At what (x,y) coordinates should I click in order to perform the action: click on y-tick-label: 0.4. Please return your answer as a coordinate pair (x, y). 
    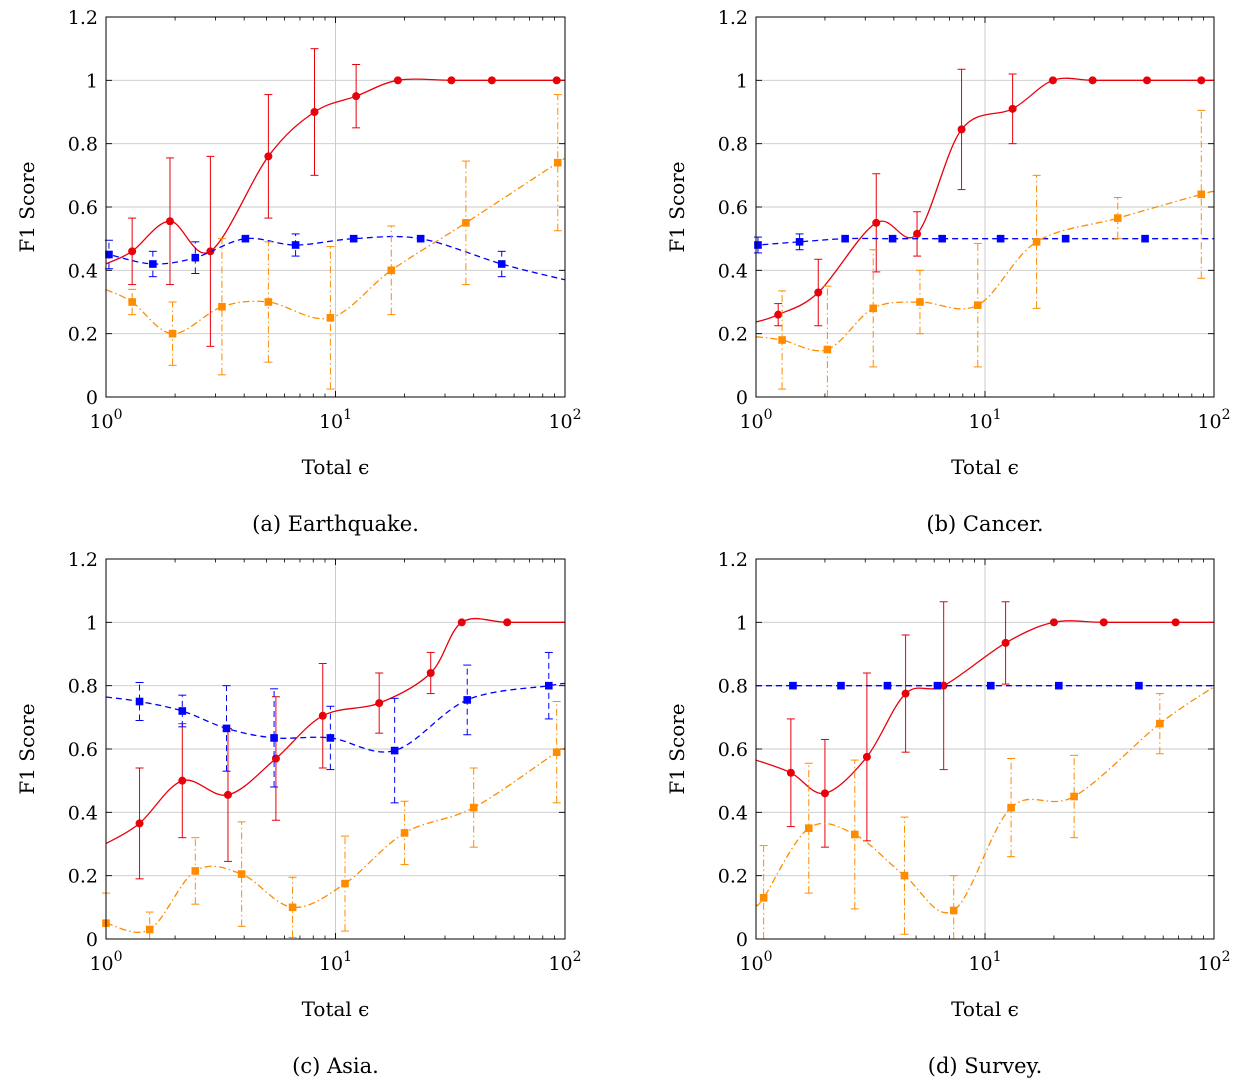
    Looking at the image, I should click on (83, 271).